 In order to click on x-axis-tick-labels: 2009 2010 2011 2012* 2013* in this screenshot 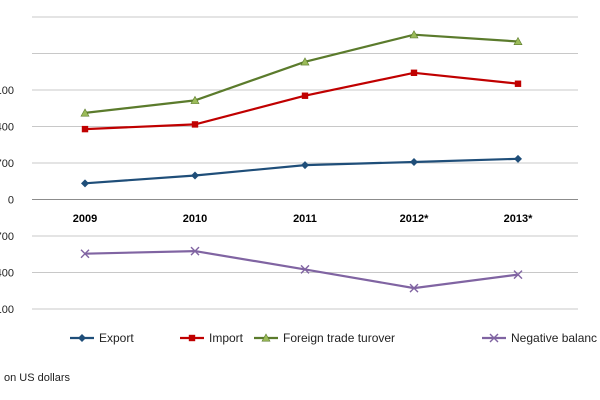, I will do `click(303, 219)`.